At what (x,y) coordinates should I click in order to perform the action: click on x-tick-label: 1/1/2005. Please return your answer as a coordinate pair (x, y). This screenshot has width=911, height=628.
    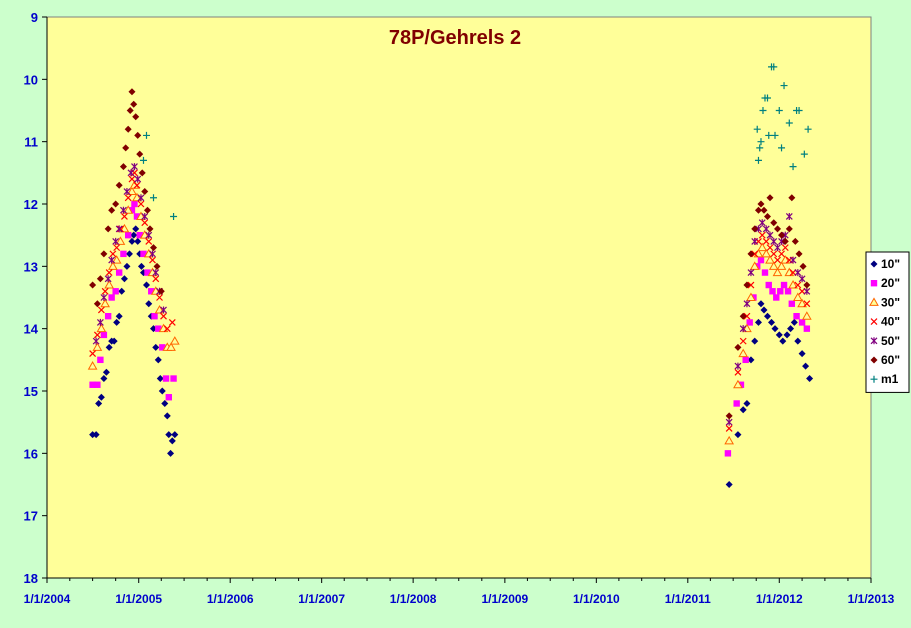
    Looking at the image, I should click on (138, 599).